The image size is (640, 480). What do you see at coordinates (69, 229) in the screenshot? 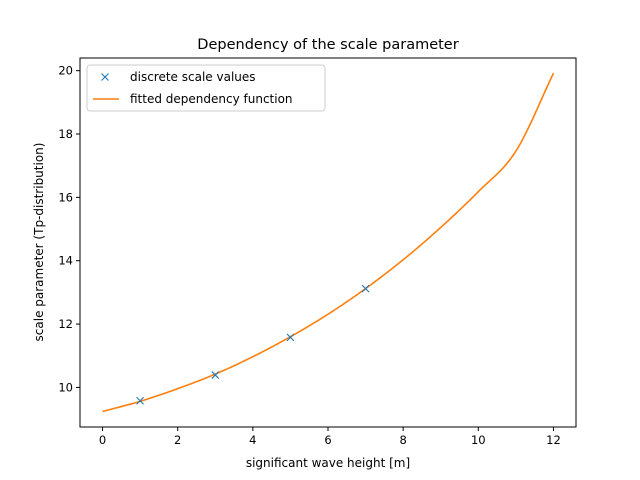
I see `y-axis-ticks: 10 12 14 16 18 20` at bounding box center [69, 229].